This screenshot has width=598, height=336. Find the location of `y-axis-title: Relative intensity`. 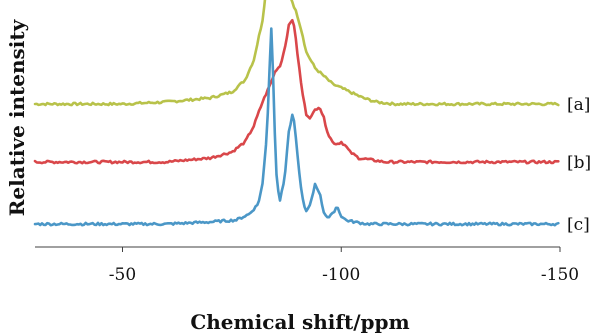

y-axis-title: Relative intensity is located at coordinates (17, 117).